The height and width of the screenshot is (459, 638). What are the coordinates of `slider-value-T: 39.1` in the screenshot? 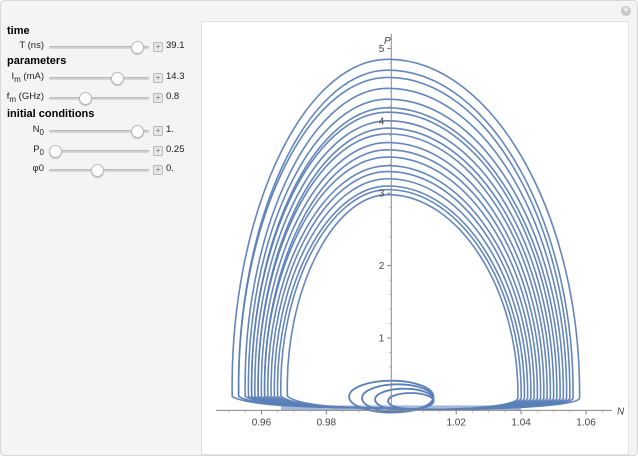 It's located at (175, 45).